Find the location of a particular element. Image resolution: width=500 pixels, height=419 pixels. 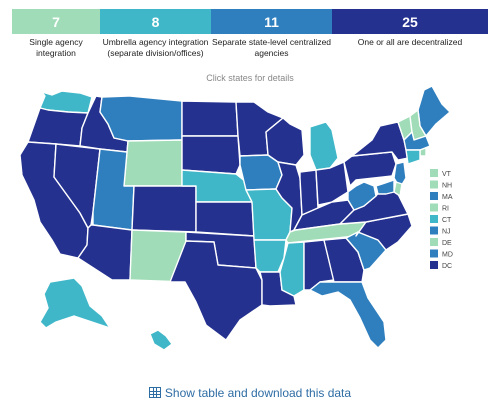

small-state-label-md: MD is located at coordinates (447, 255).